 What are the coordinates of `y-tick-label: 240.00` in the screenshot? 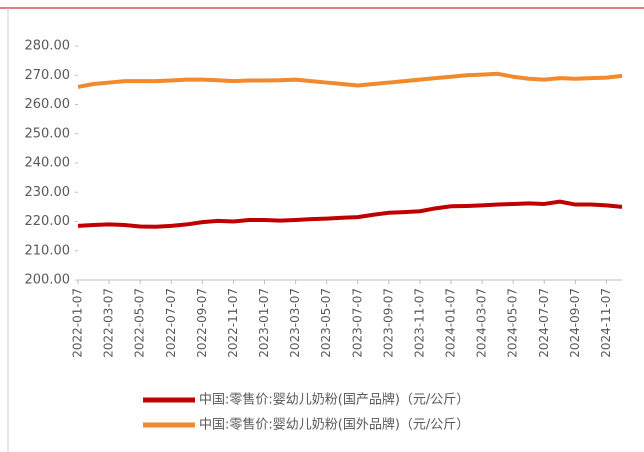 It's located at (48, 163).